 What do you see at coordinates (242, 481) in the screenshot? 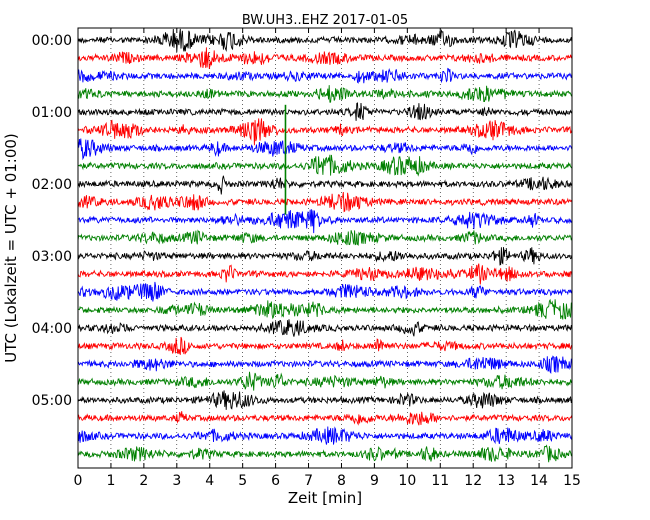
I see `x-tick-label: 5` at bounding box center [242, 481].